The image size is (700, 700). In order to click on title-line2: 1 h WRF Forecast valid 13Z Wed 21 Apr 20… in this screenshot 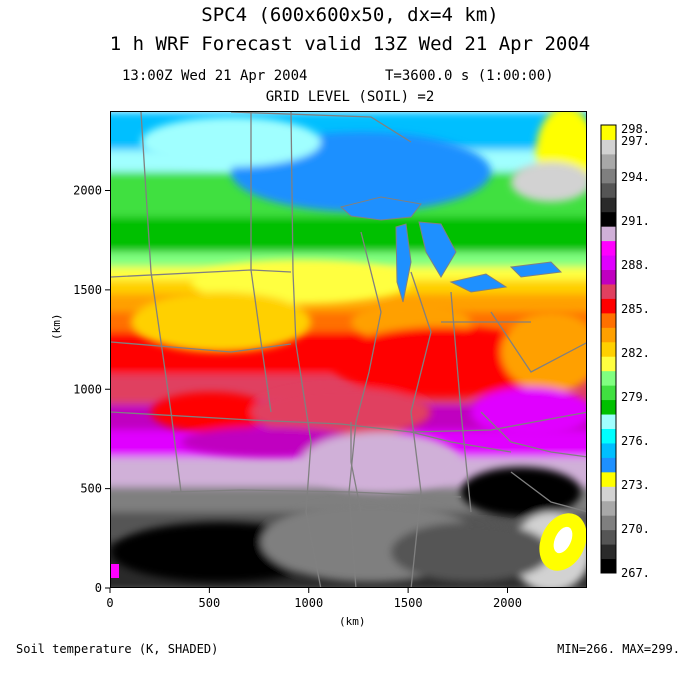, I will do `click(350, 44)`.